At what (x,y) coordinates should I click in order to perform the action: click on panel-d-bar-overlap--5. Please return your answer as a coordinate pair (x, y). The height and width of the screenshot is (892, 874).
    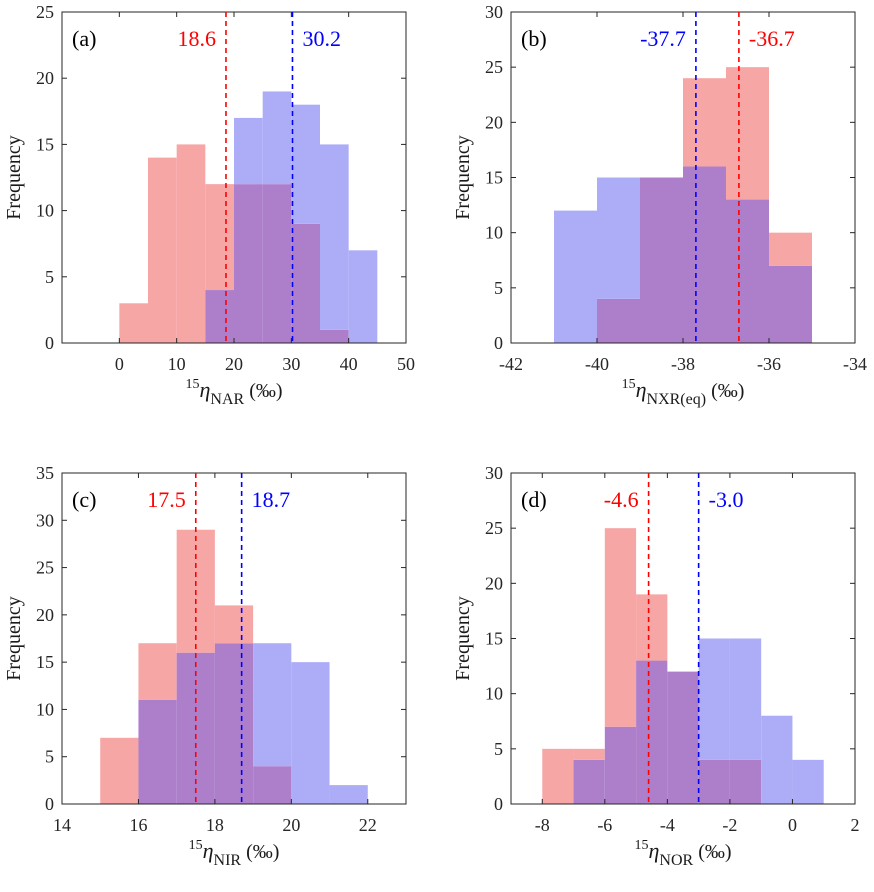
    Looking at the image, I should click on (652, 732).